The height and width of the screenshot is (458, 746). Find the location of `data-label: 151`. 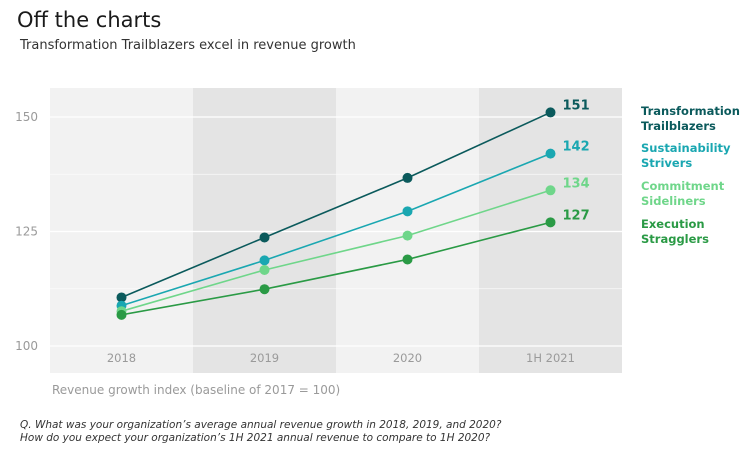

data-label: 151 is located at coordinates (576, 105).